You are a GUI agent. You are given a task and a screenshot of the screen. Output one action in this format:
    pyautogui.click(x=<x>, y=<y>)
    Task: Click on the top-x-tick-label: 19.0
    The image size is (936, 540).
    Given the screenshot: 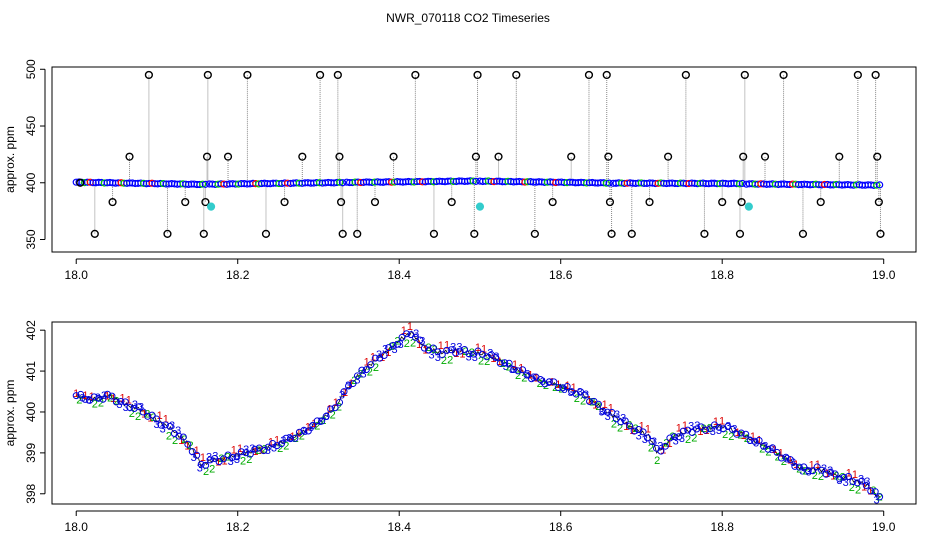 What is the action you would take?
    pyautogui.click(x=884, y=275)
    